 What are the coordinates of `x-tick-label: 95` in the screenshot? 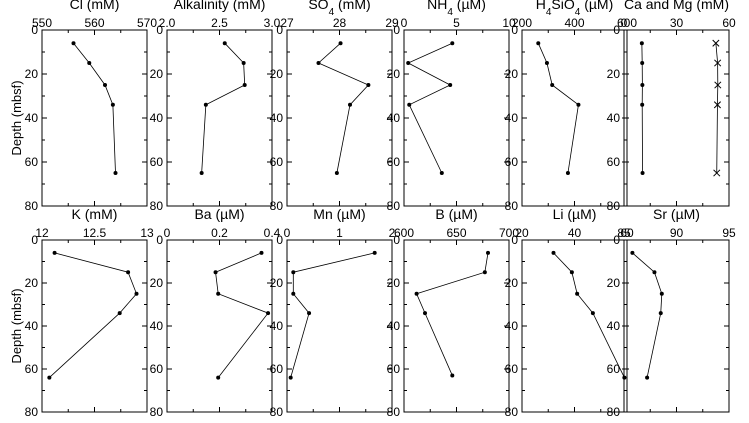 It's located at (729, 233).